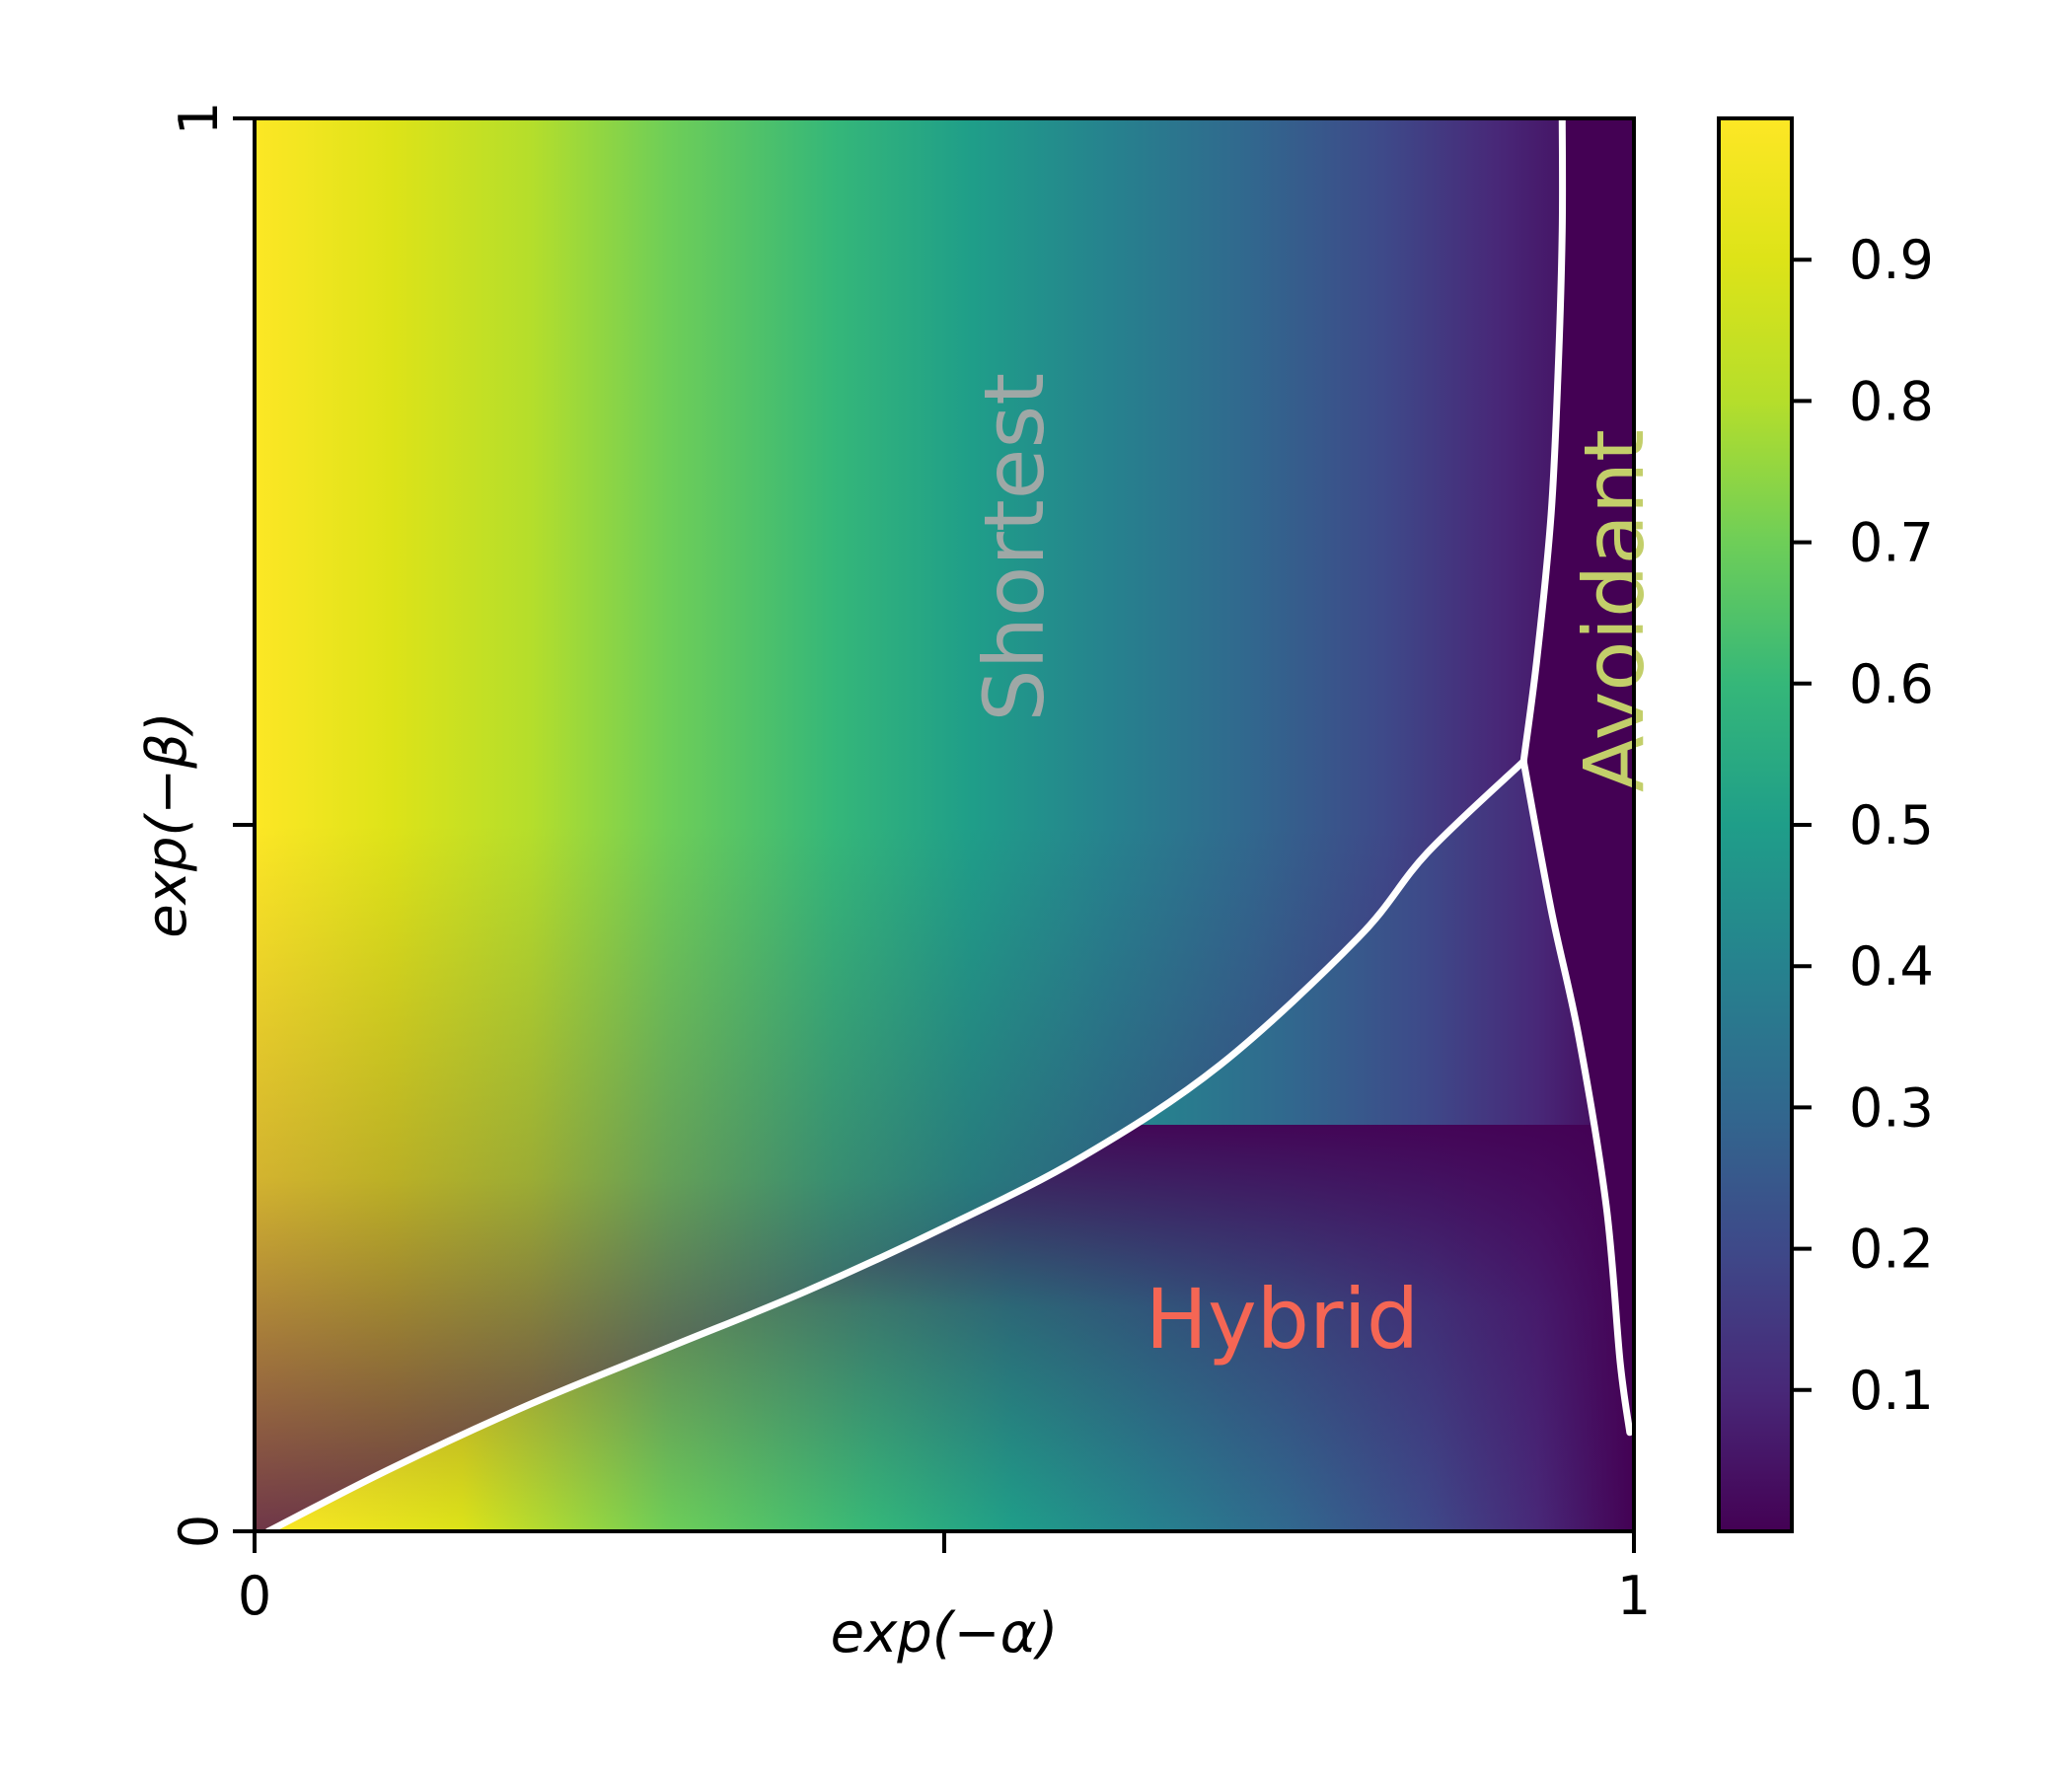  Describe the element at coordinates (1892, 543) in the screenshot. I see `colorbar-tick-label: 0.7` at that location.